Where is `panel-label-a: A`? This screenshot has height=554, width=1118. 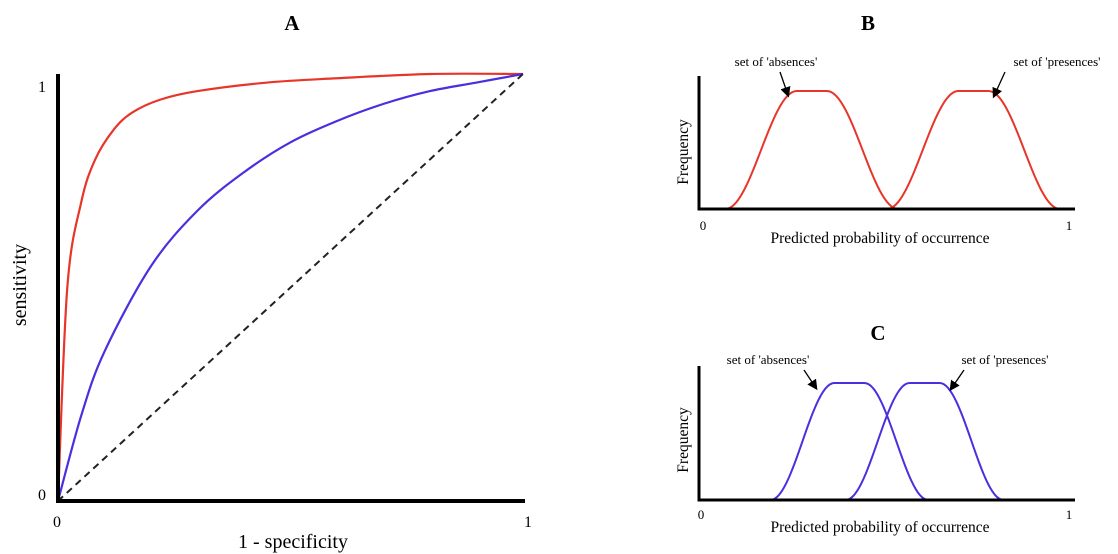 panel-label-a: A is located at coordinates (292, 23).